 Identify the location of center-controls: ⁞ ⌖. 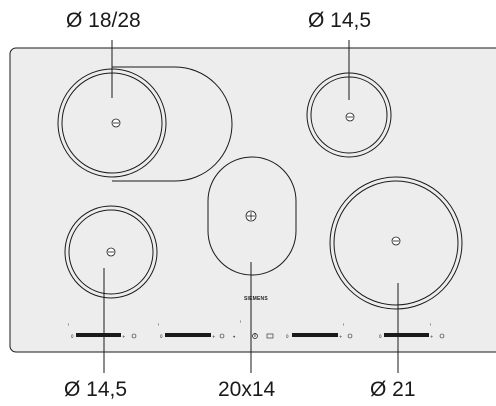
(253, 329).